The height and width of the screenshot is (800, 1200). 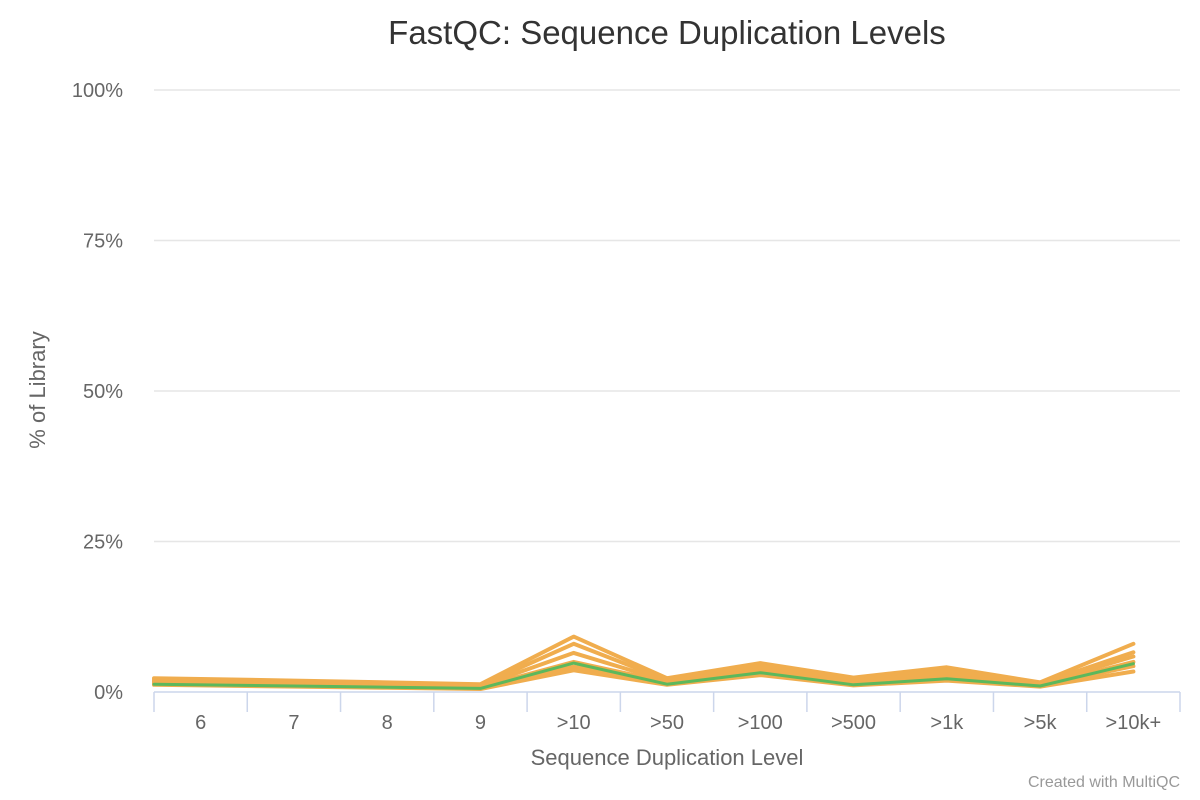 What do you see at coordinates (667, 723) in the screenshot?
I see `x-tick-label: >50` at bounding box center [667, 723].